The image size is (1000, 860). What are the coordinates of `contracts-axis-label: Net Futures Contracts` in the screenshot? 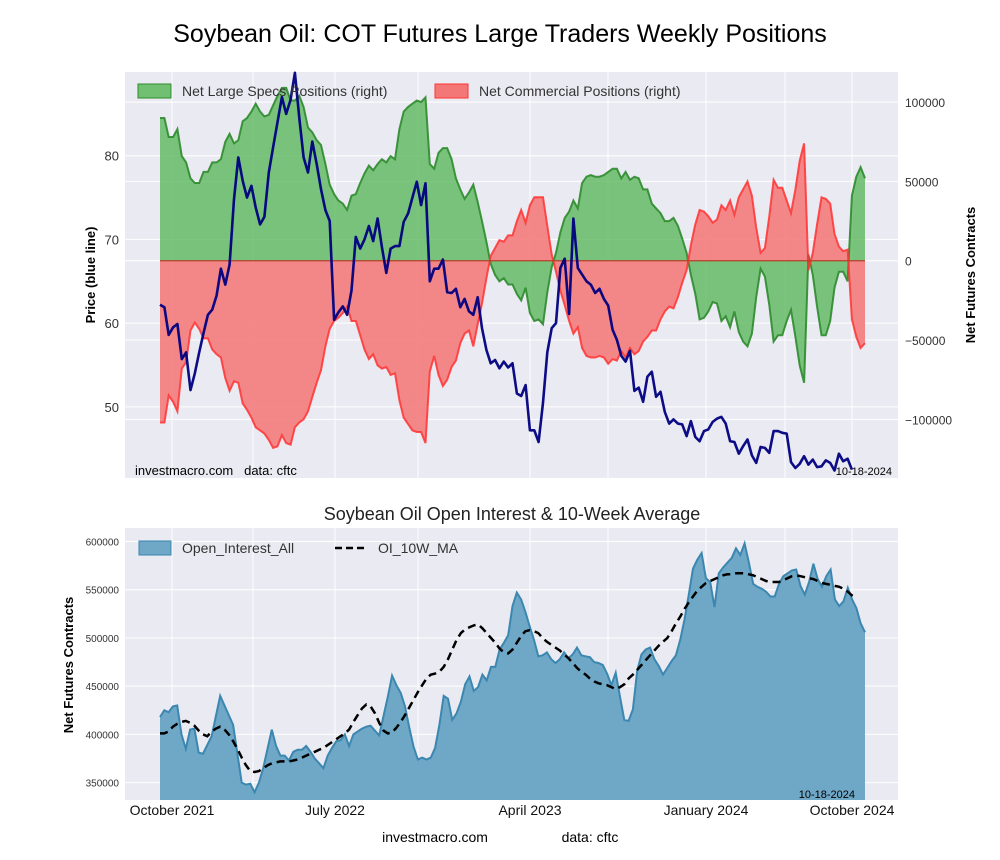 It's located at (970, 275).